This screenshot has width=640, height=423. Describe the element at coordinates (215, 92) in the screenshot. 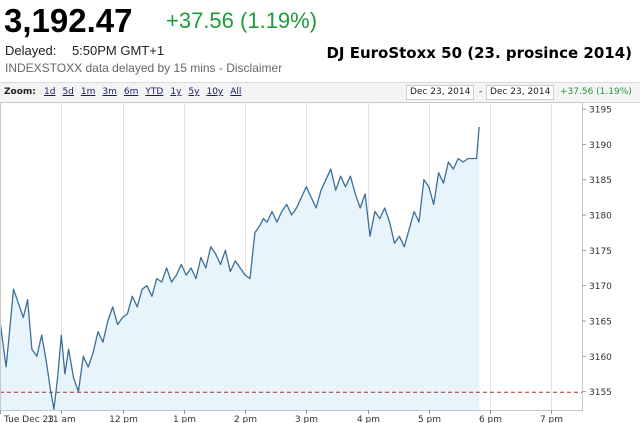

I see `zoom-option-10y: 10y` at that location.